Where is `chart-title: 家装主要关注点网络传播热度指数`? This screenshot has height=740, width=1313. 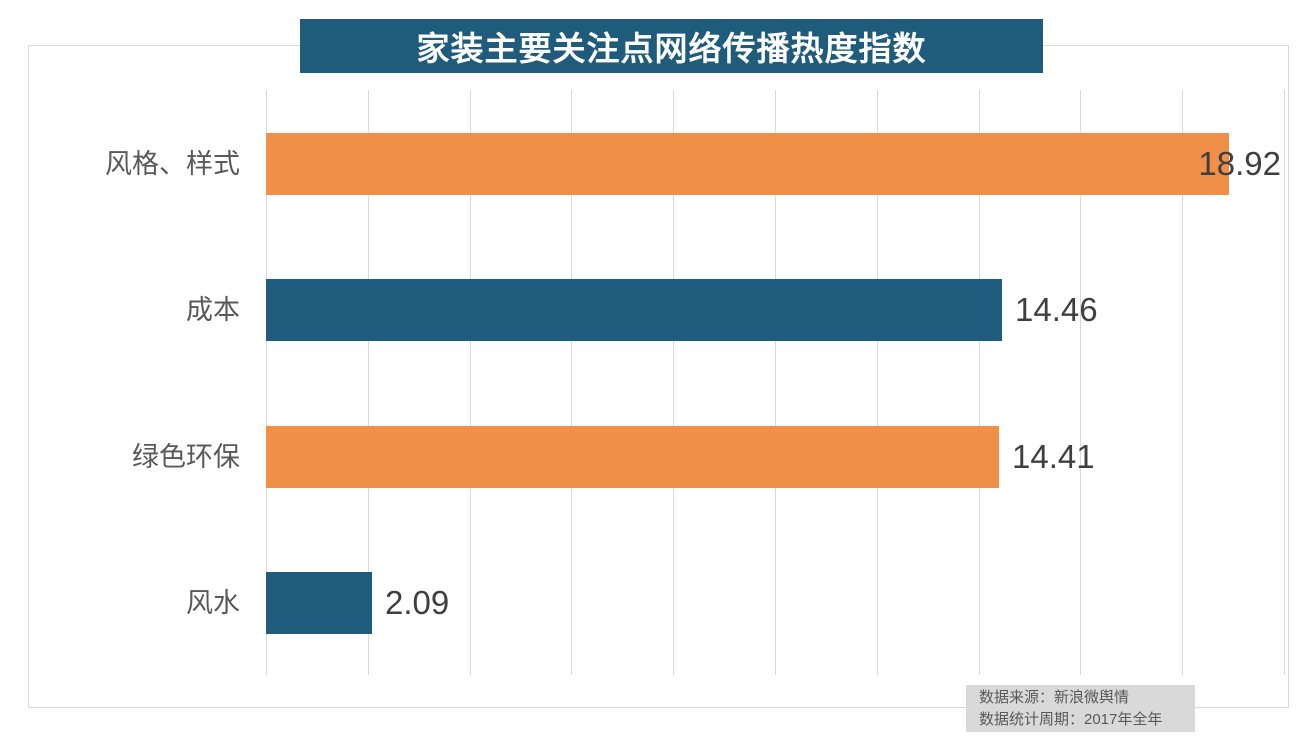 chart-title: 家装主要关注点网络传播热度指数 is located at coordinates (671, 48).